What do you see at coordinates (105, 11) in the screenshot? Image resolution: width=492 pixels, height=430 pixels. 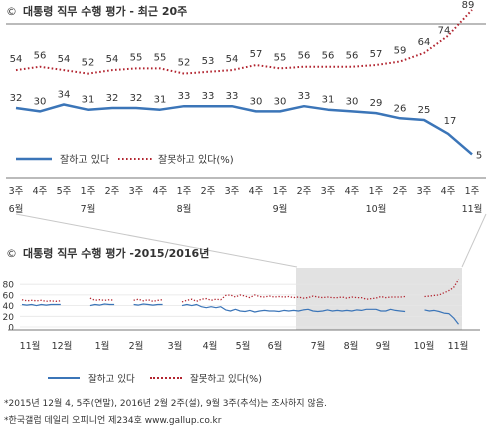 I see `top-chart-title-text: 대통령 직무 수행 평가 - 최근 20주` at bounding box center [105, 11].